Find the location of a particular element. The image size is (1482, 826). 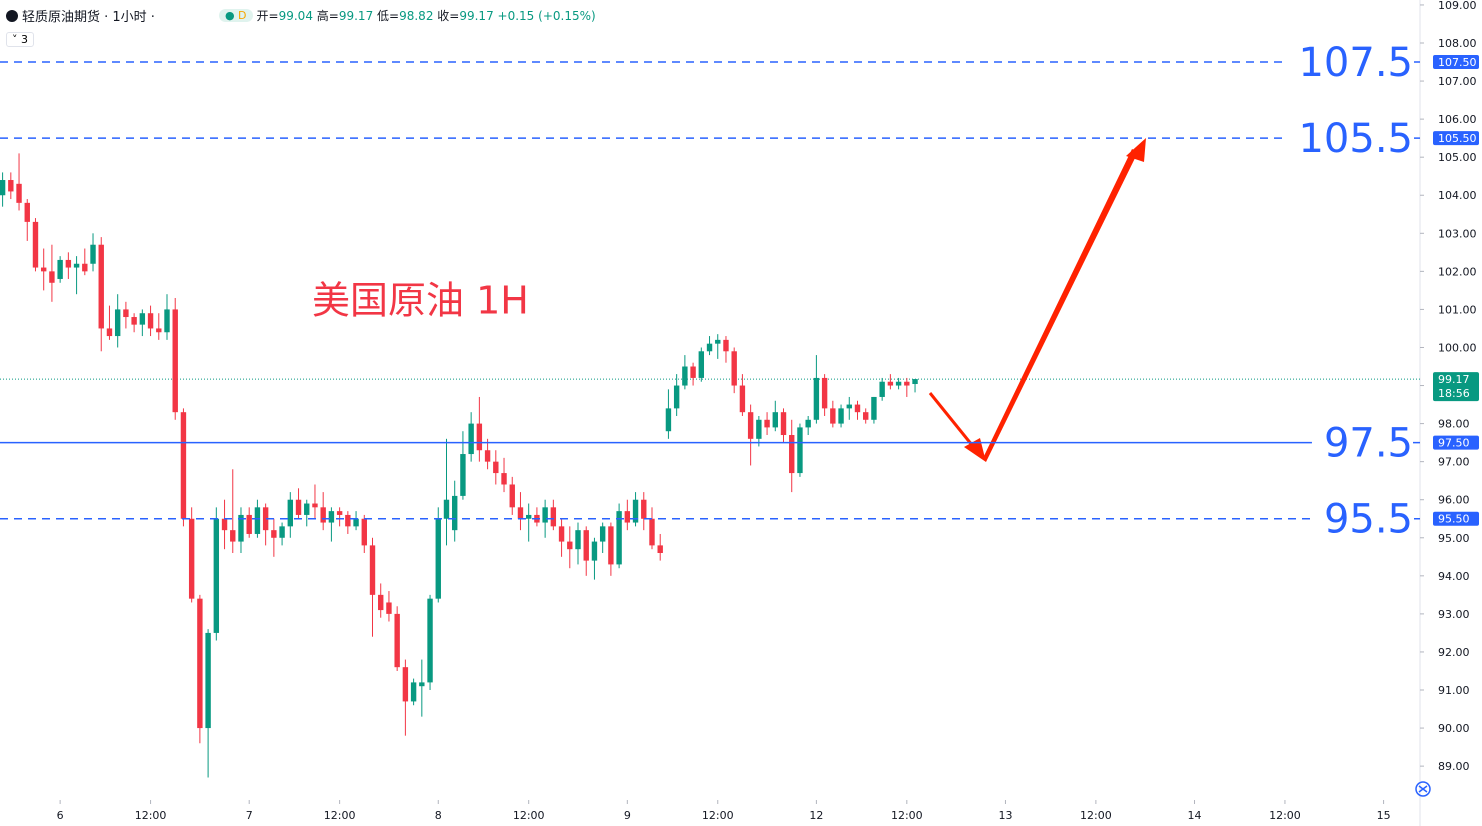

annotation: 美国原油 1H is located at coordinates (420, 301).